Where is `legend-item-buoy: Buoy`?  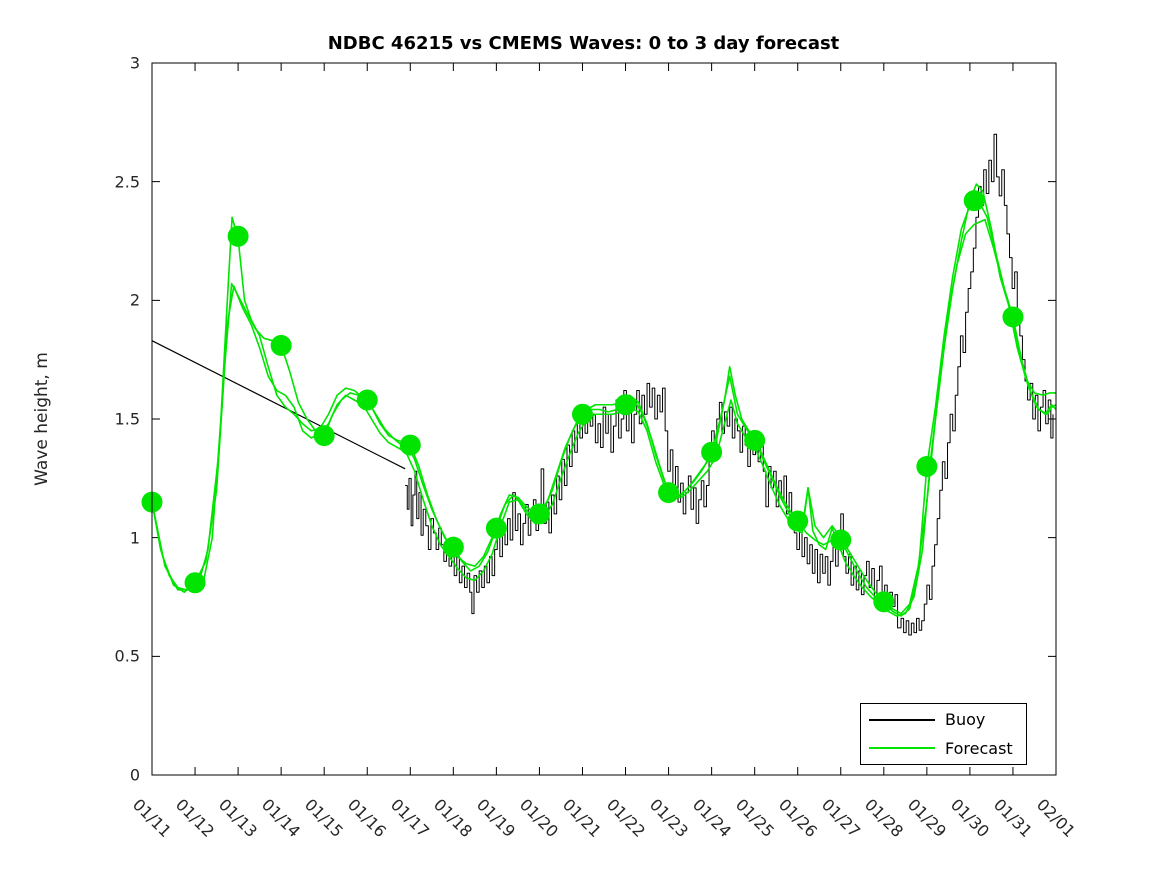
legend-item-buoy: Buoy is located at coordinates (943, 720).